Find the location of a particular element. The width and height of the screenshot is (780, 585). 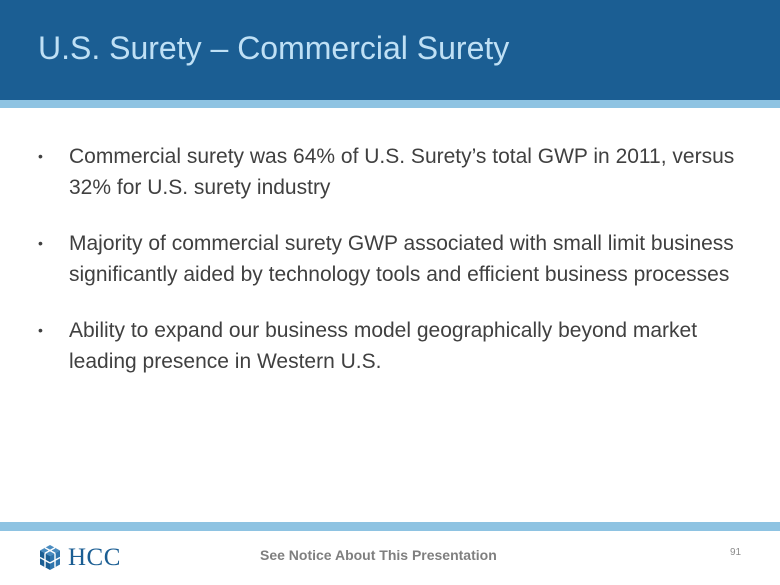

notice-text: See Notice About This Presentation is located at coordinates (378, 555).